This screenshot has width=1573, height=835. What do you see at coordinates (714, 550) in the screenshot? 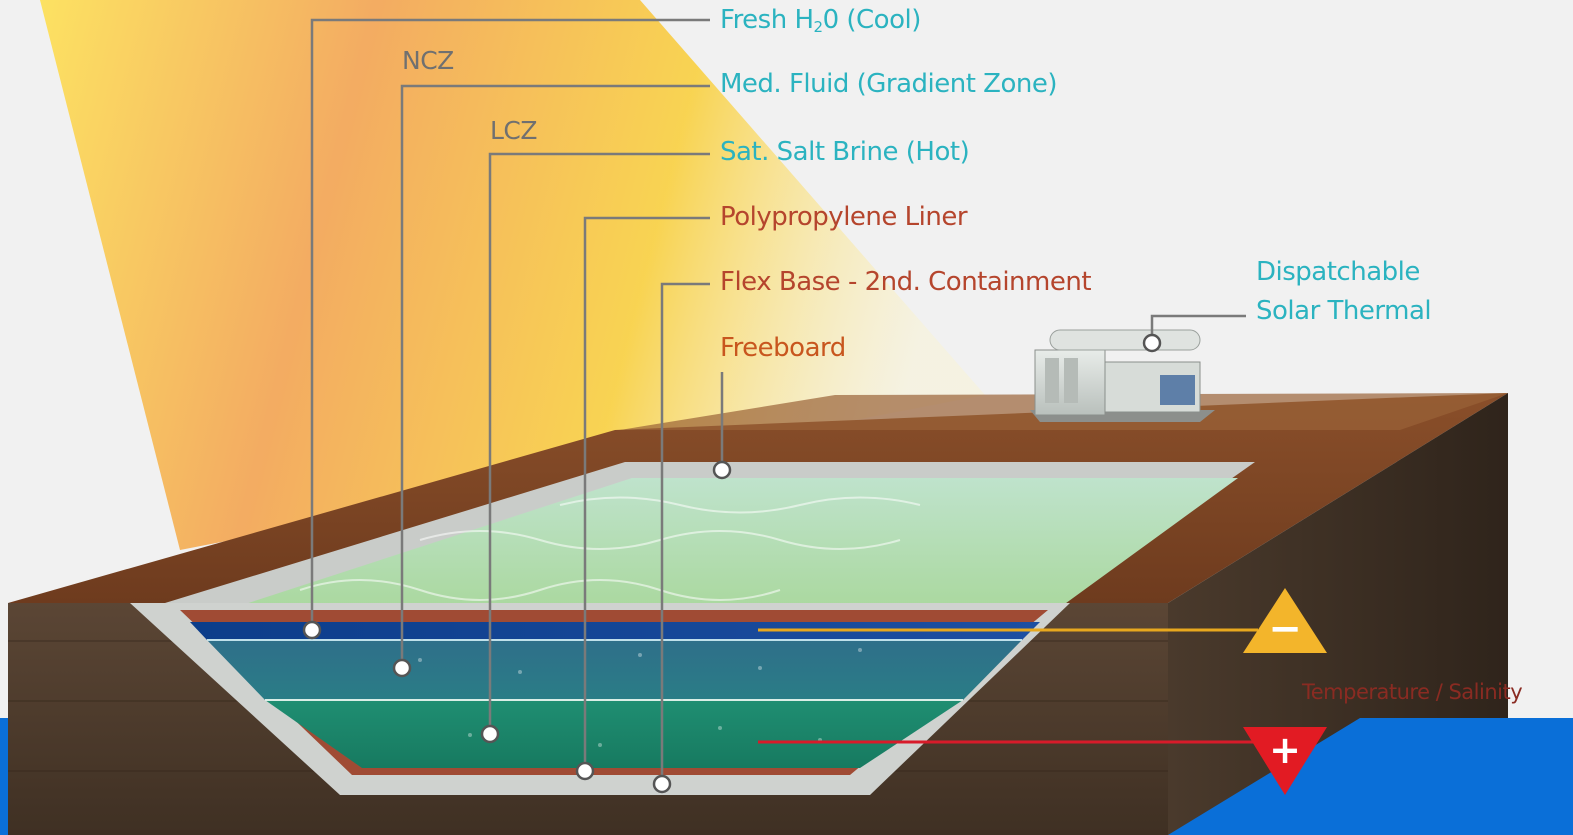
I see `water-surface` at bounding box center [714, 550].